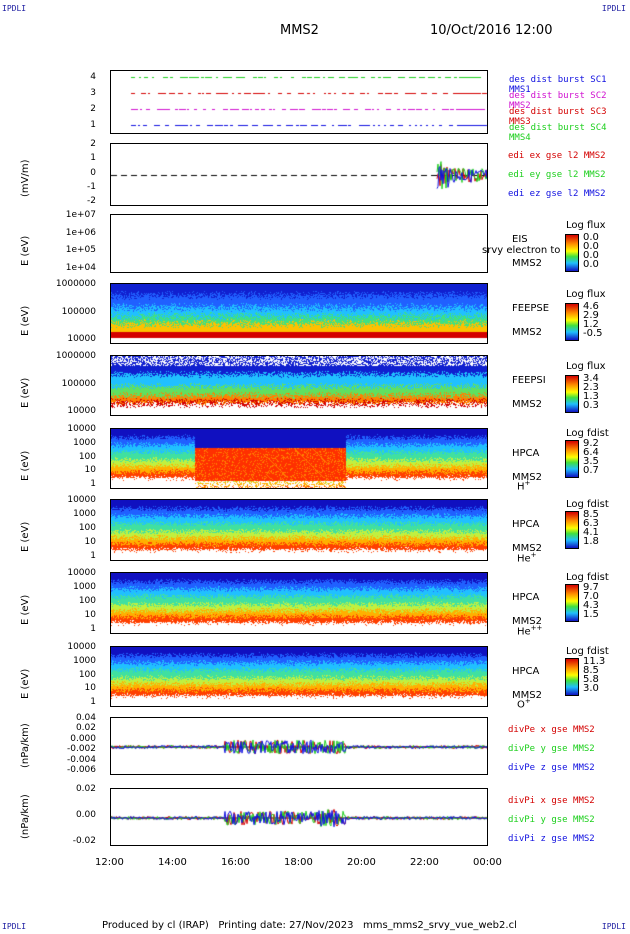  What do you see at coordinates (80, 250) in the screenshot?
I see `y-tick-label: 1e+05` at bounding box center [80, 250].